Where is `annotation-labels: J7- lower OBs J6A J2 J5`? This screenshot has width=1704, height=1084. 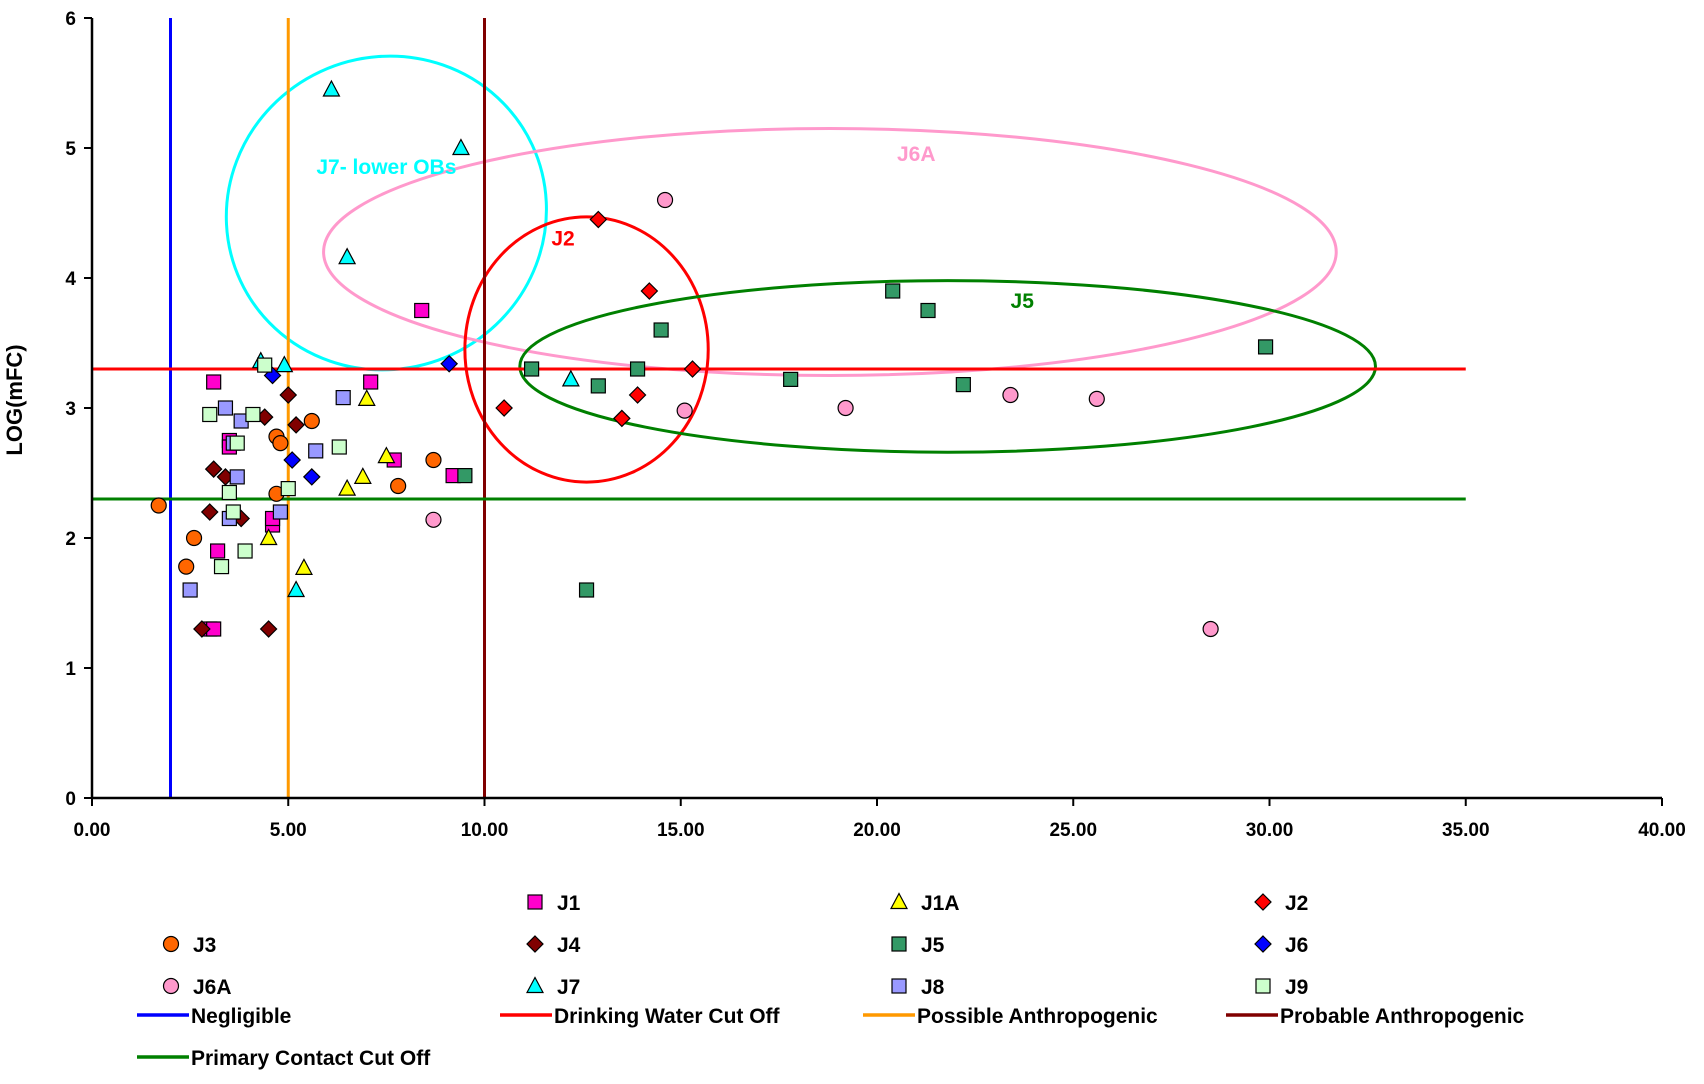 annotation-labels: J7- lower OBs J6A J2 J5 is located at coordinates (675, 228).